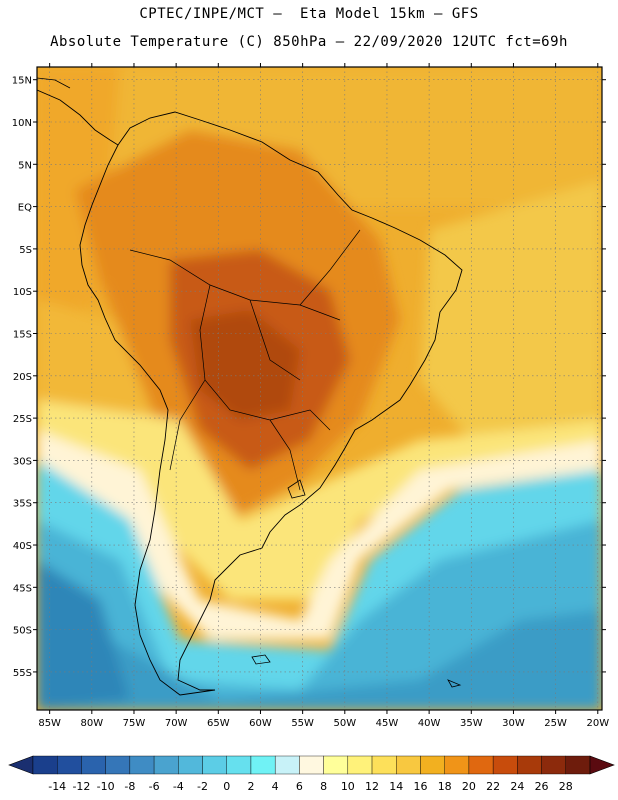 This screenshot has height=800, width=618. I want to click on colorbar-label: -10, so click(106, 786).